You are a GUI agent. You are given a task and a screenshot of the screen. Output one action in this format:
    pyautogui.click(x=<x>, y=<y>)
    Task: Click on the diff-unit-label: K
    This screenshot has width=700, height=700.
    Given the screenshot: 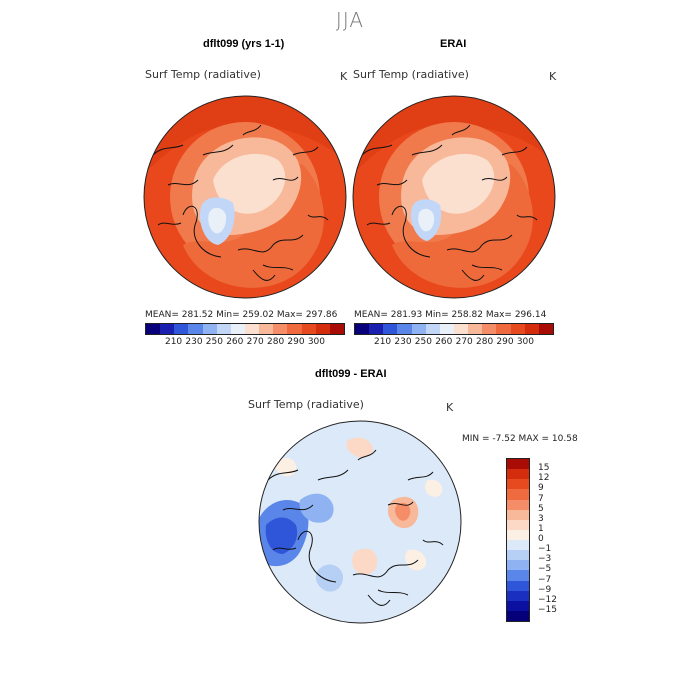 What is the action you would take?
    pyautogui.click(x=450, y=407)
    